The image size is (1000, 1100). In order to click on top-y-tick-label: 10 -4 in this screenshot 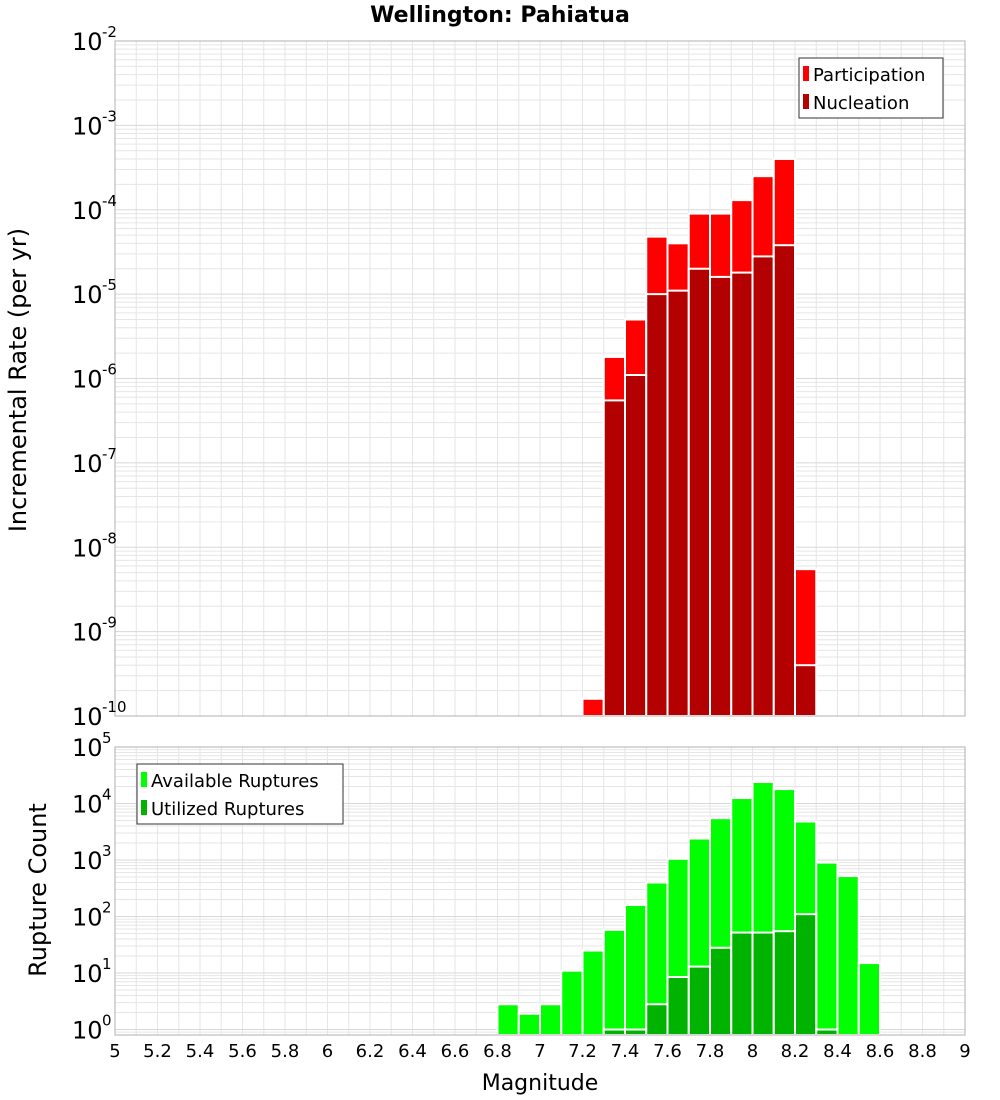, I will do `click(94, 208)`.